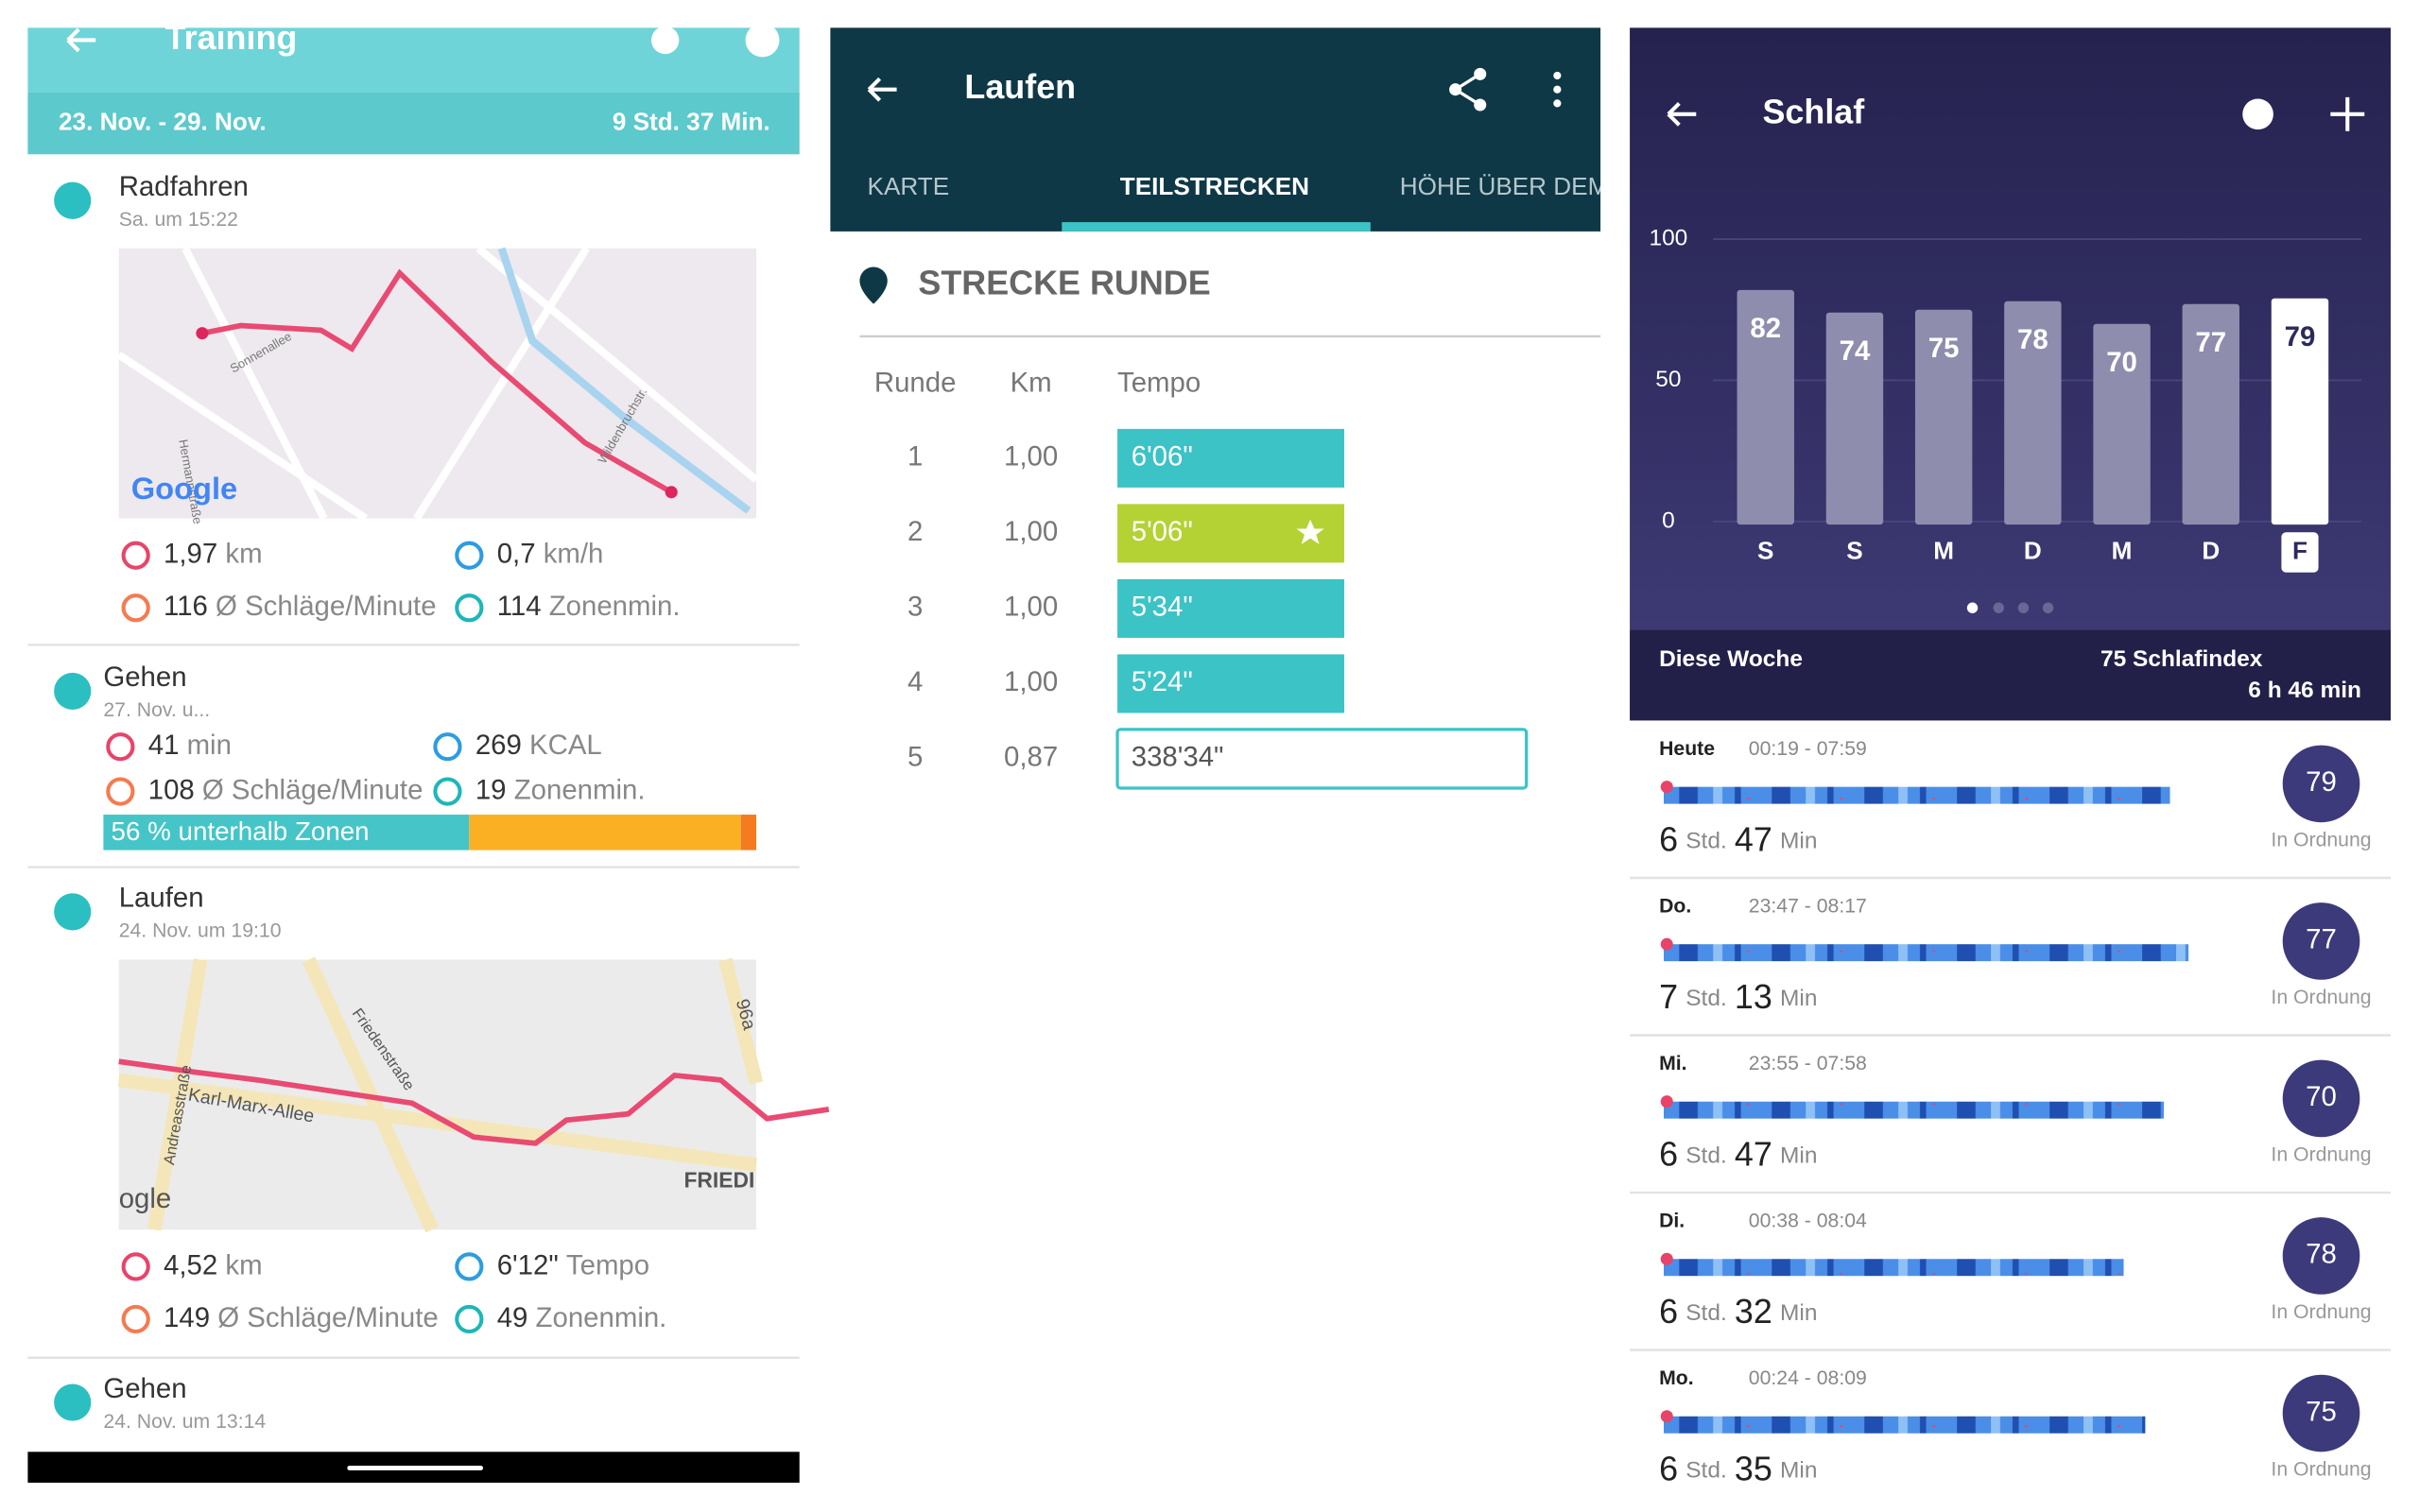  Describe the element at coordinates (909, 186) in the screenshot. I see `tab: KARTE` at that location.